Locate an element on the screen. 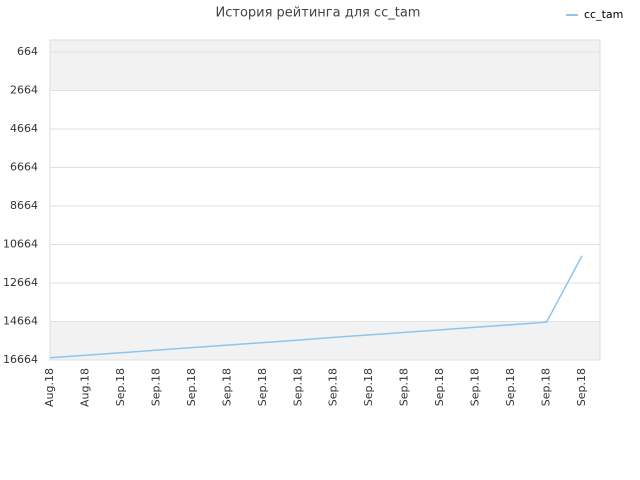 The height and width of the screenshot is (480, 640). y-tick-label: 12664 is located at coordinates (20, 282).